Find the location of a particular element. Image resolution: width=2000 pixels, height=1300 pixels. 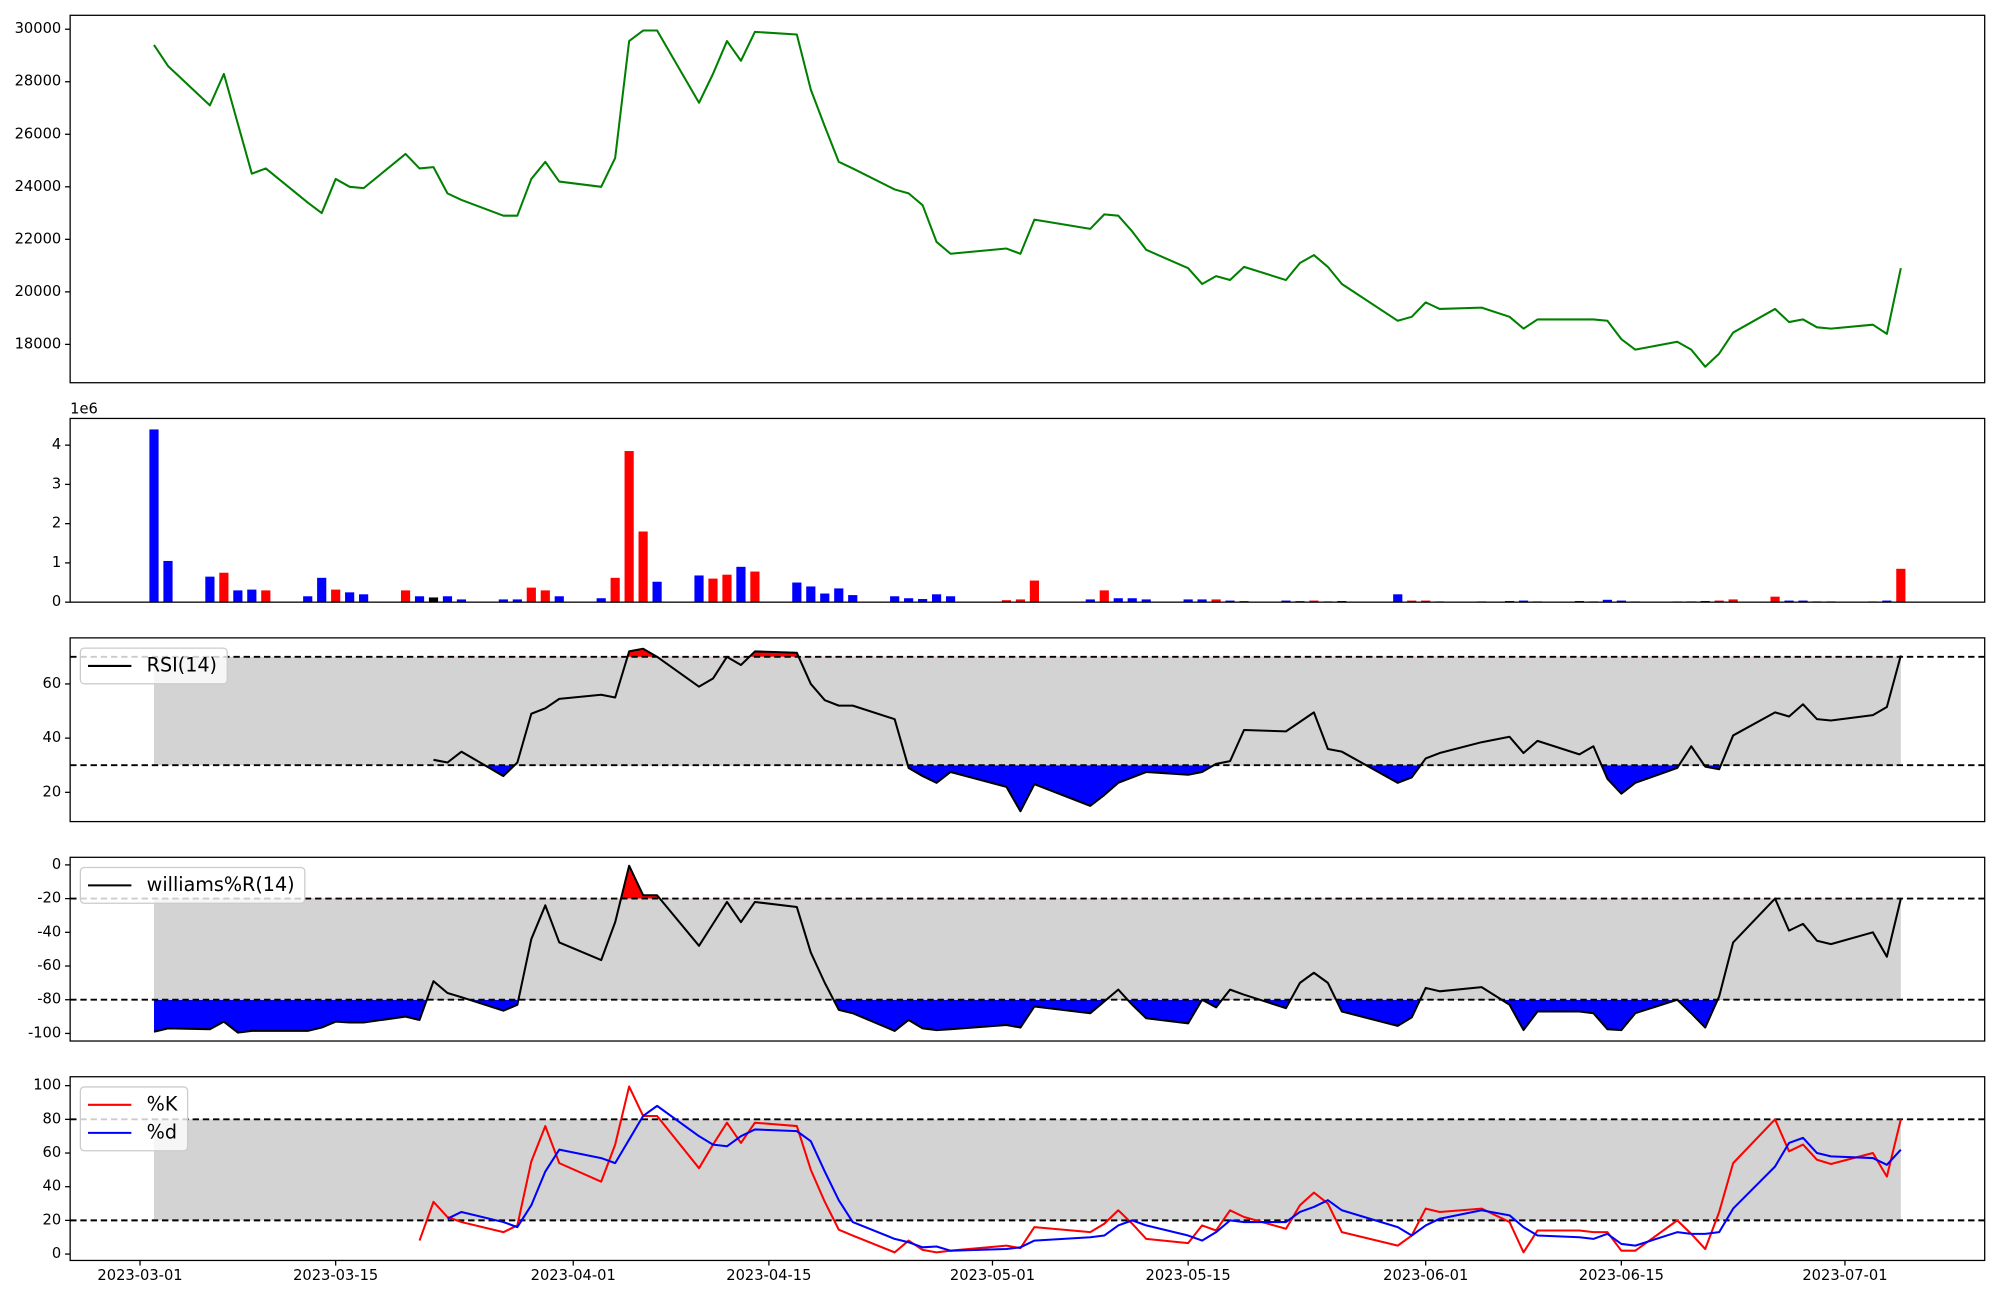

legend-label: RSI(14) is located at coordinates (182, 664).